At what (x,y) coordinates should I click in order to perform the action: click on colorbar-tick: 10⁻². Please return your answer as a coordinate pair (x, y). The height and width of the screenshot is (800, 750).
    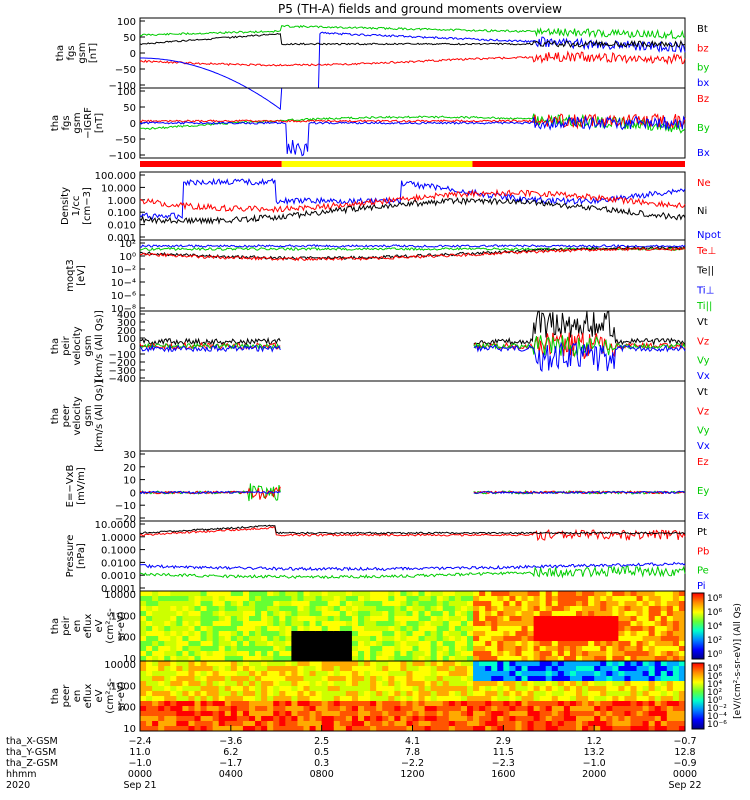
    Looking at the image, I should click on (717, 709).